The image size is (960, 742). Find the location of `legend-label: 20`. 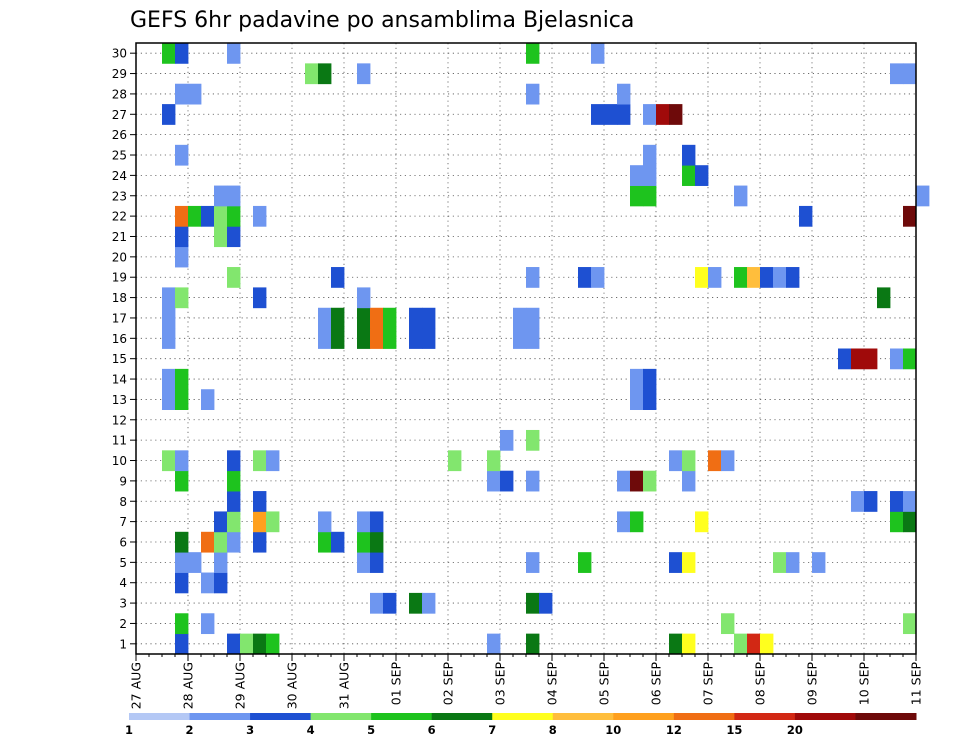

legend-label: 20 is located at coordinates (795, 730).